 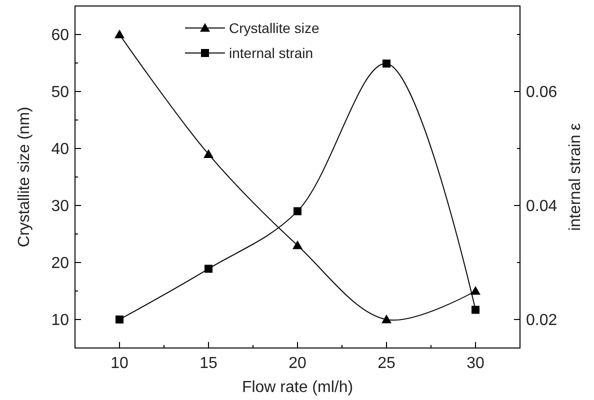 What do you see at coordinates (542, 207) in the screenshot?
I see `y2-tick-label: 0.04` at bounding box center [542, 207].